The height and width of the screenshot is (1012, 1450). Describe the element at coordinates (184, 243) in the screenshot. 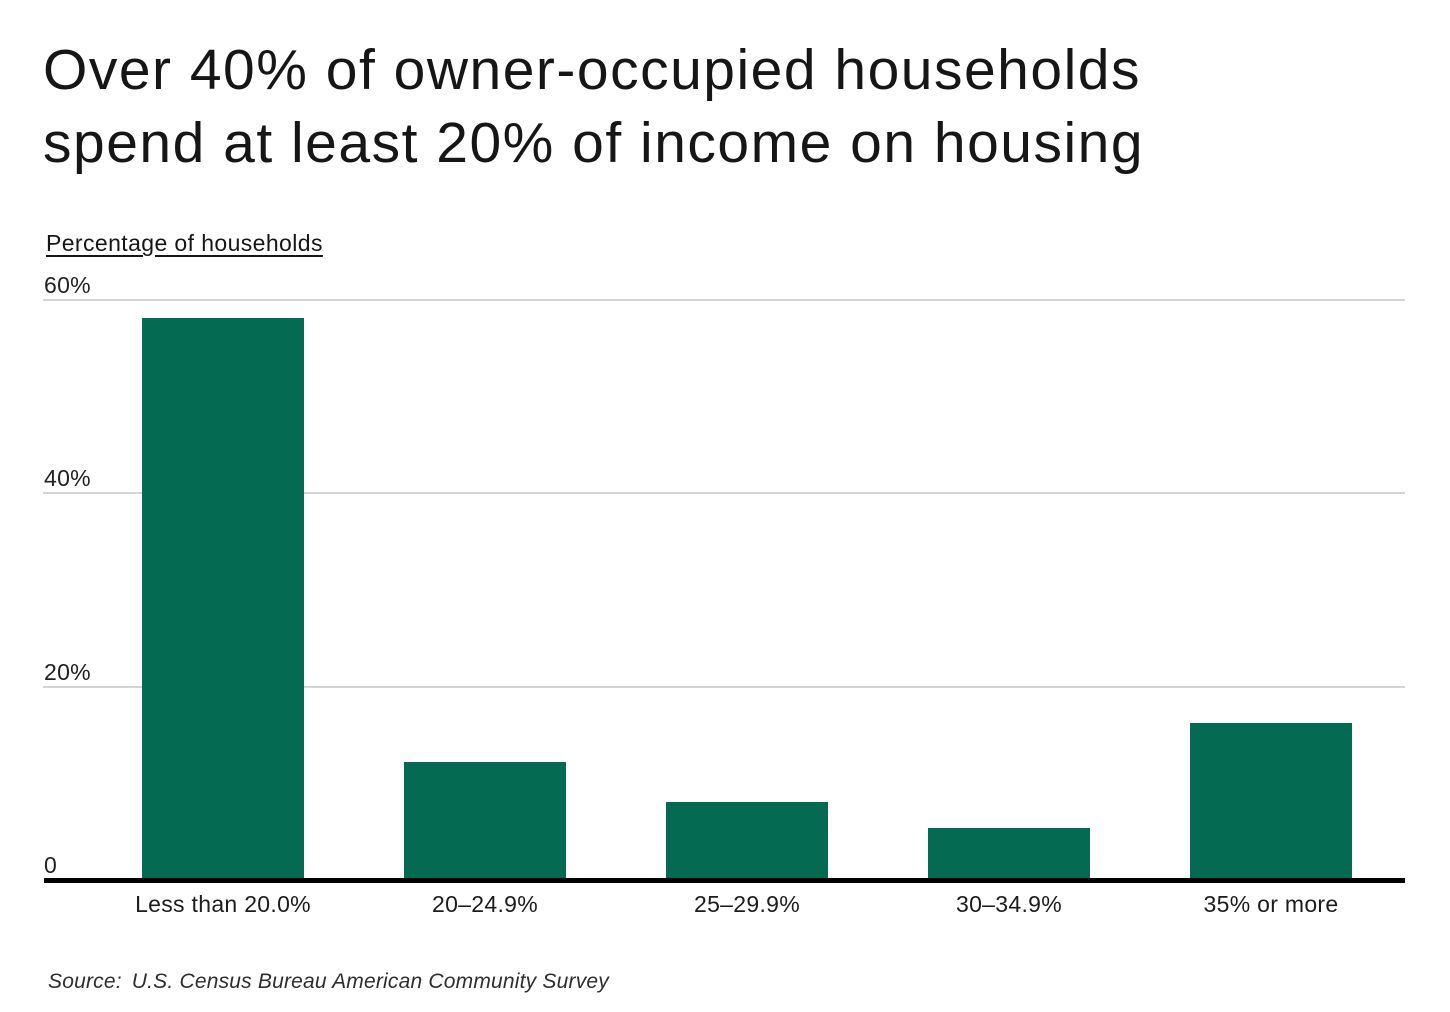

I see `y-axis-title: Percentage of households` at that location.